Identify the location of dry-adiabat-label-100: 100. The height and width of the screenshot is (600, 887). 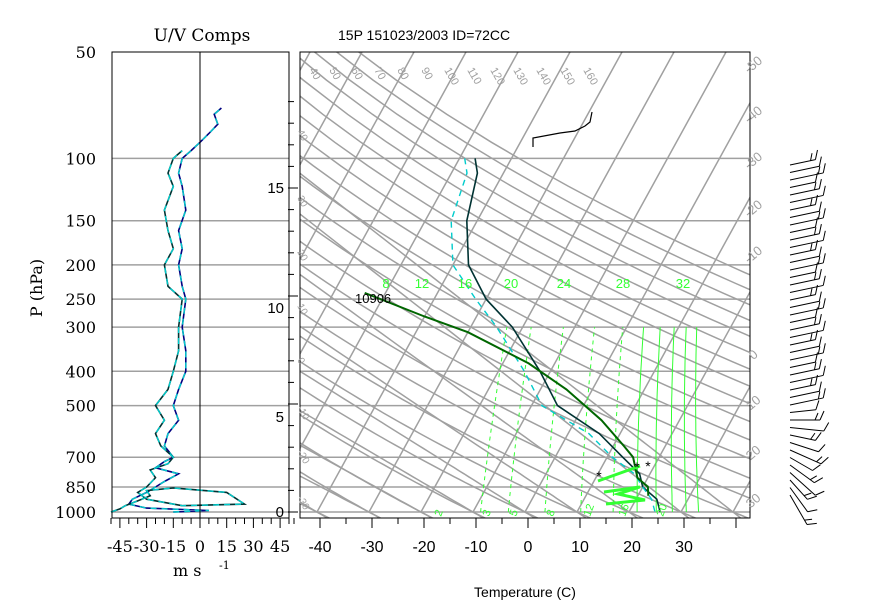
(451, 77).